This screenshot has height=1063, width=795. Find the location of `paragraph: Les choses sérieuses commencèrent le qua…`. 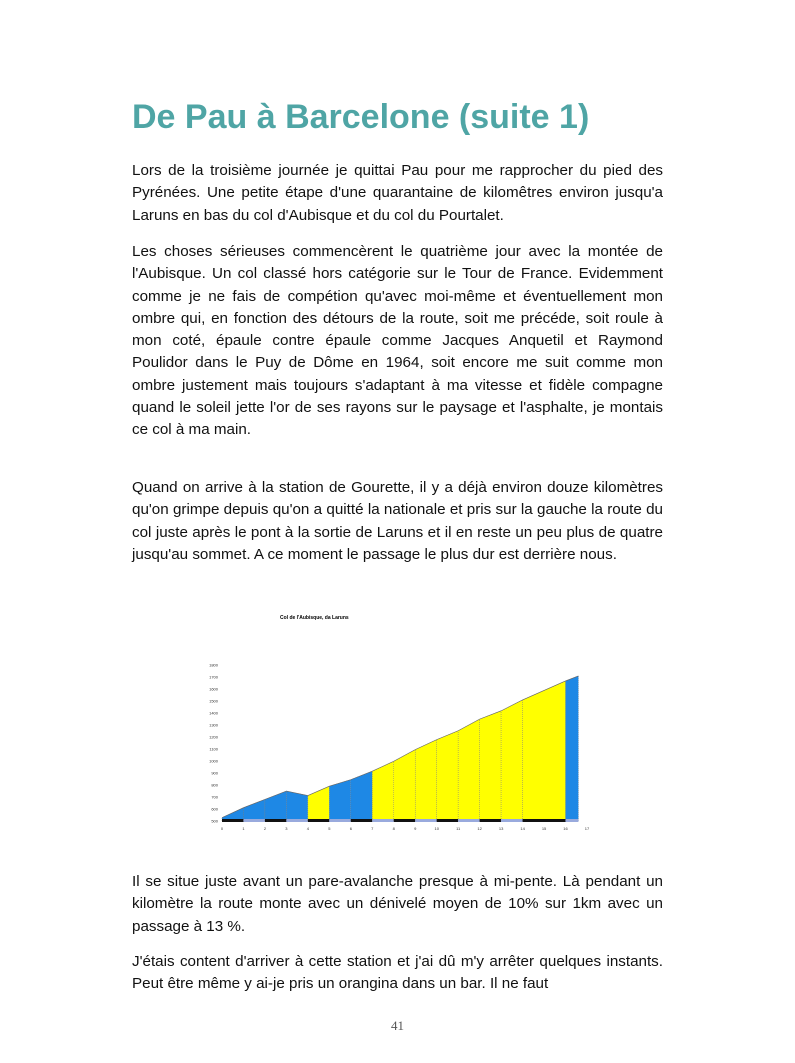

paragraph: Les choses sérieuses commencèrent le qua… is located at coordinates (397, 341).